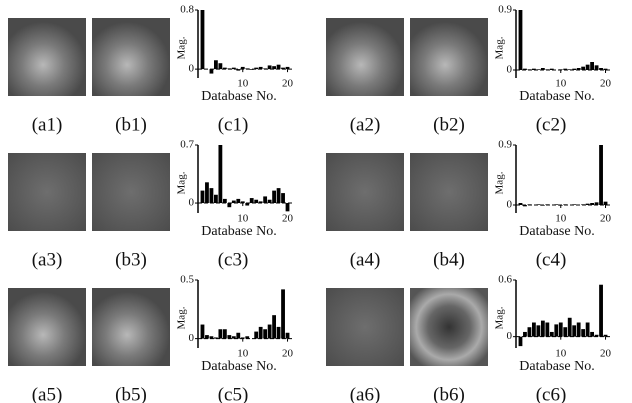  What do you see at coordinates (365, 393) in the screenshot?
I see `caption-a: (a6)` at bounding box center [365, 393].